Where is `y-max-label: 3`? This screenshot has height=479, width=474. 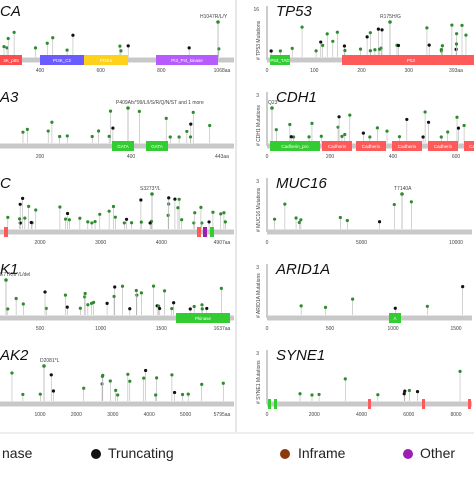 y-max-label: 3 is located at coordinates (257, 354).